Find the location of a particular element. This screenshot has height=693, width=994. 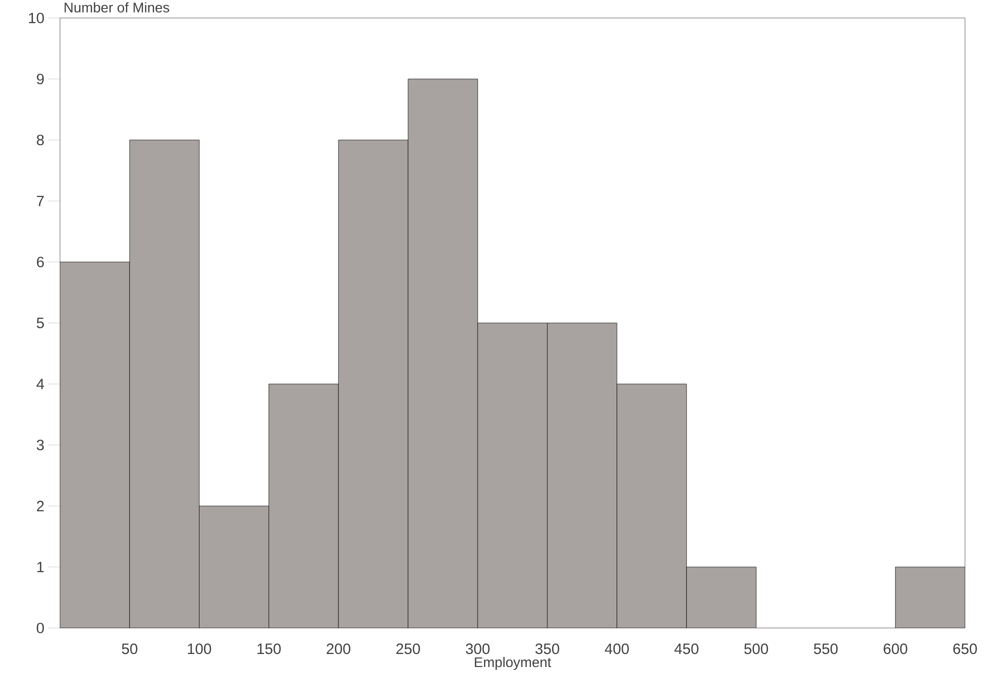

x-tick-label: 300 is located at coordinates (478, 649).